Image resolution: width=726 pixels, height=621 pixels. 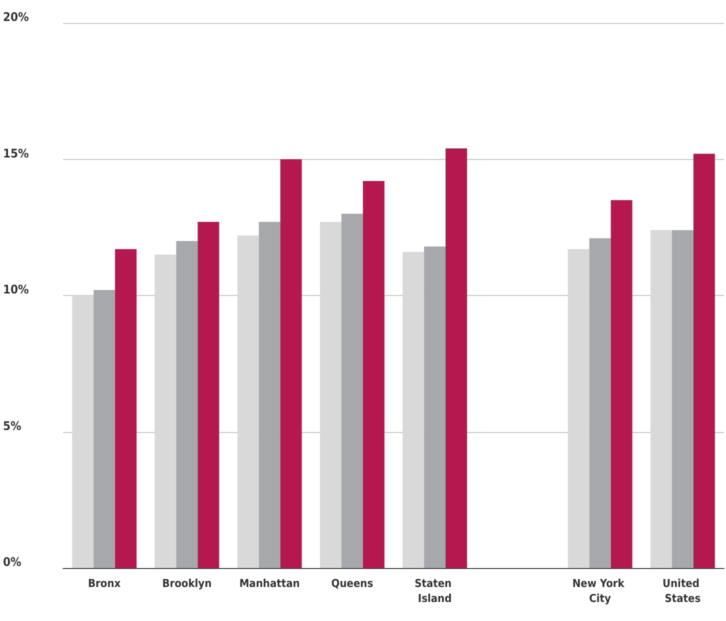 What do you see at coordinates (435, 591) in the screenshot?
I see `x-tick-label: Staten Island` at bounding box center [435, 591].